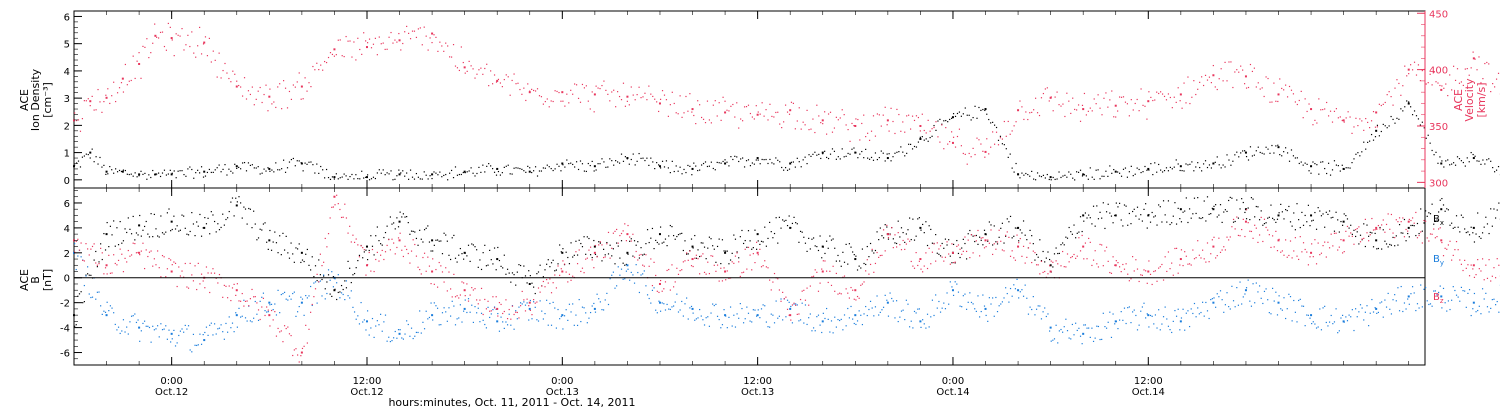 This screenshot has height=410, width=1500. I want to click on bx-point, so click(1148, 215).